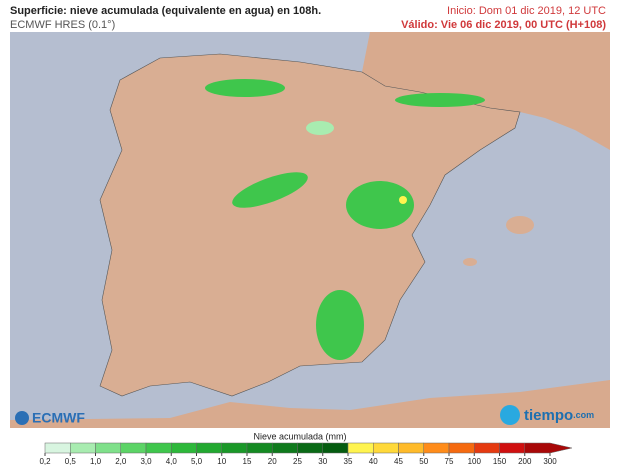 The height and width of the screenshot is (472, 620). I want to click on valid-time: Válido: Vie 06 dic 2019, 00 UTC (H+108), so click(503, 25).